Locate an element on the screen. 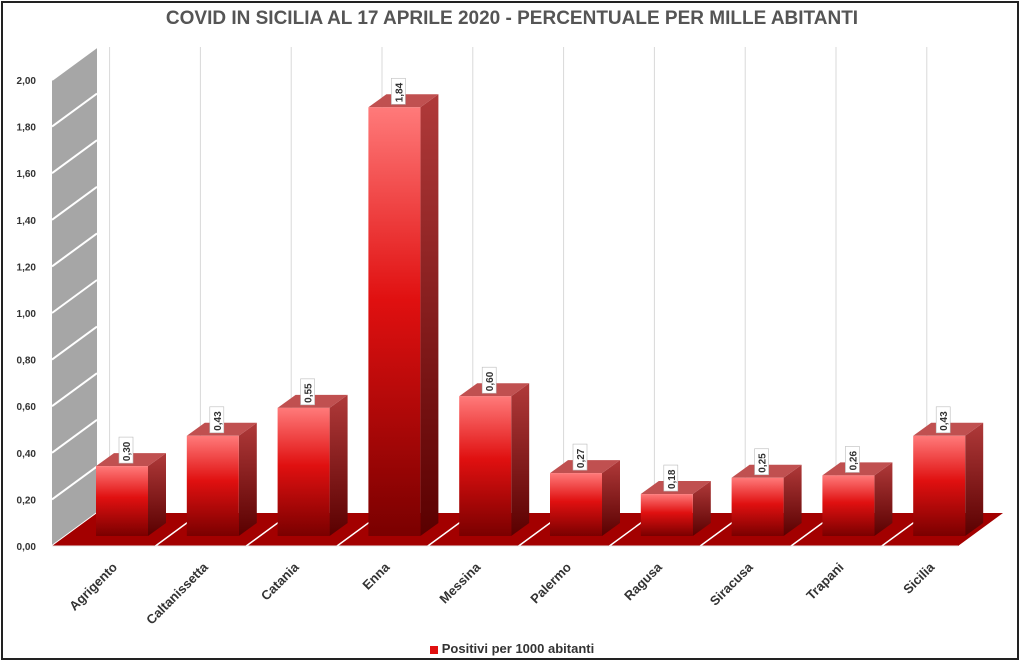 This screenshot has height=665, width=1024. y-tick-label: 2,00 is located at coordinates (27, 81).